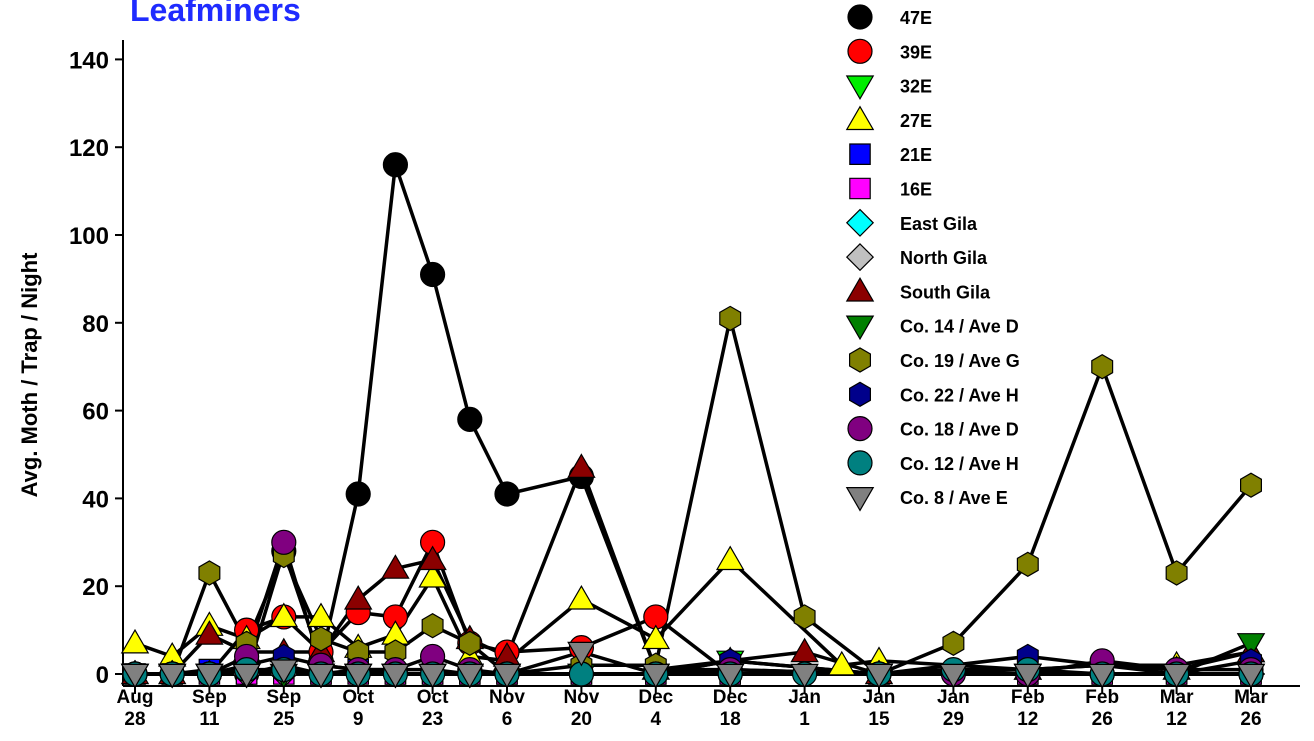  I want to click on x-tick-label: 11, so click(209, 719).